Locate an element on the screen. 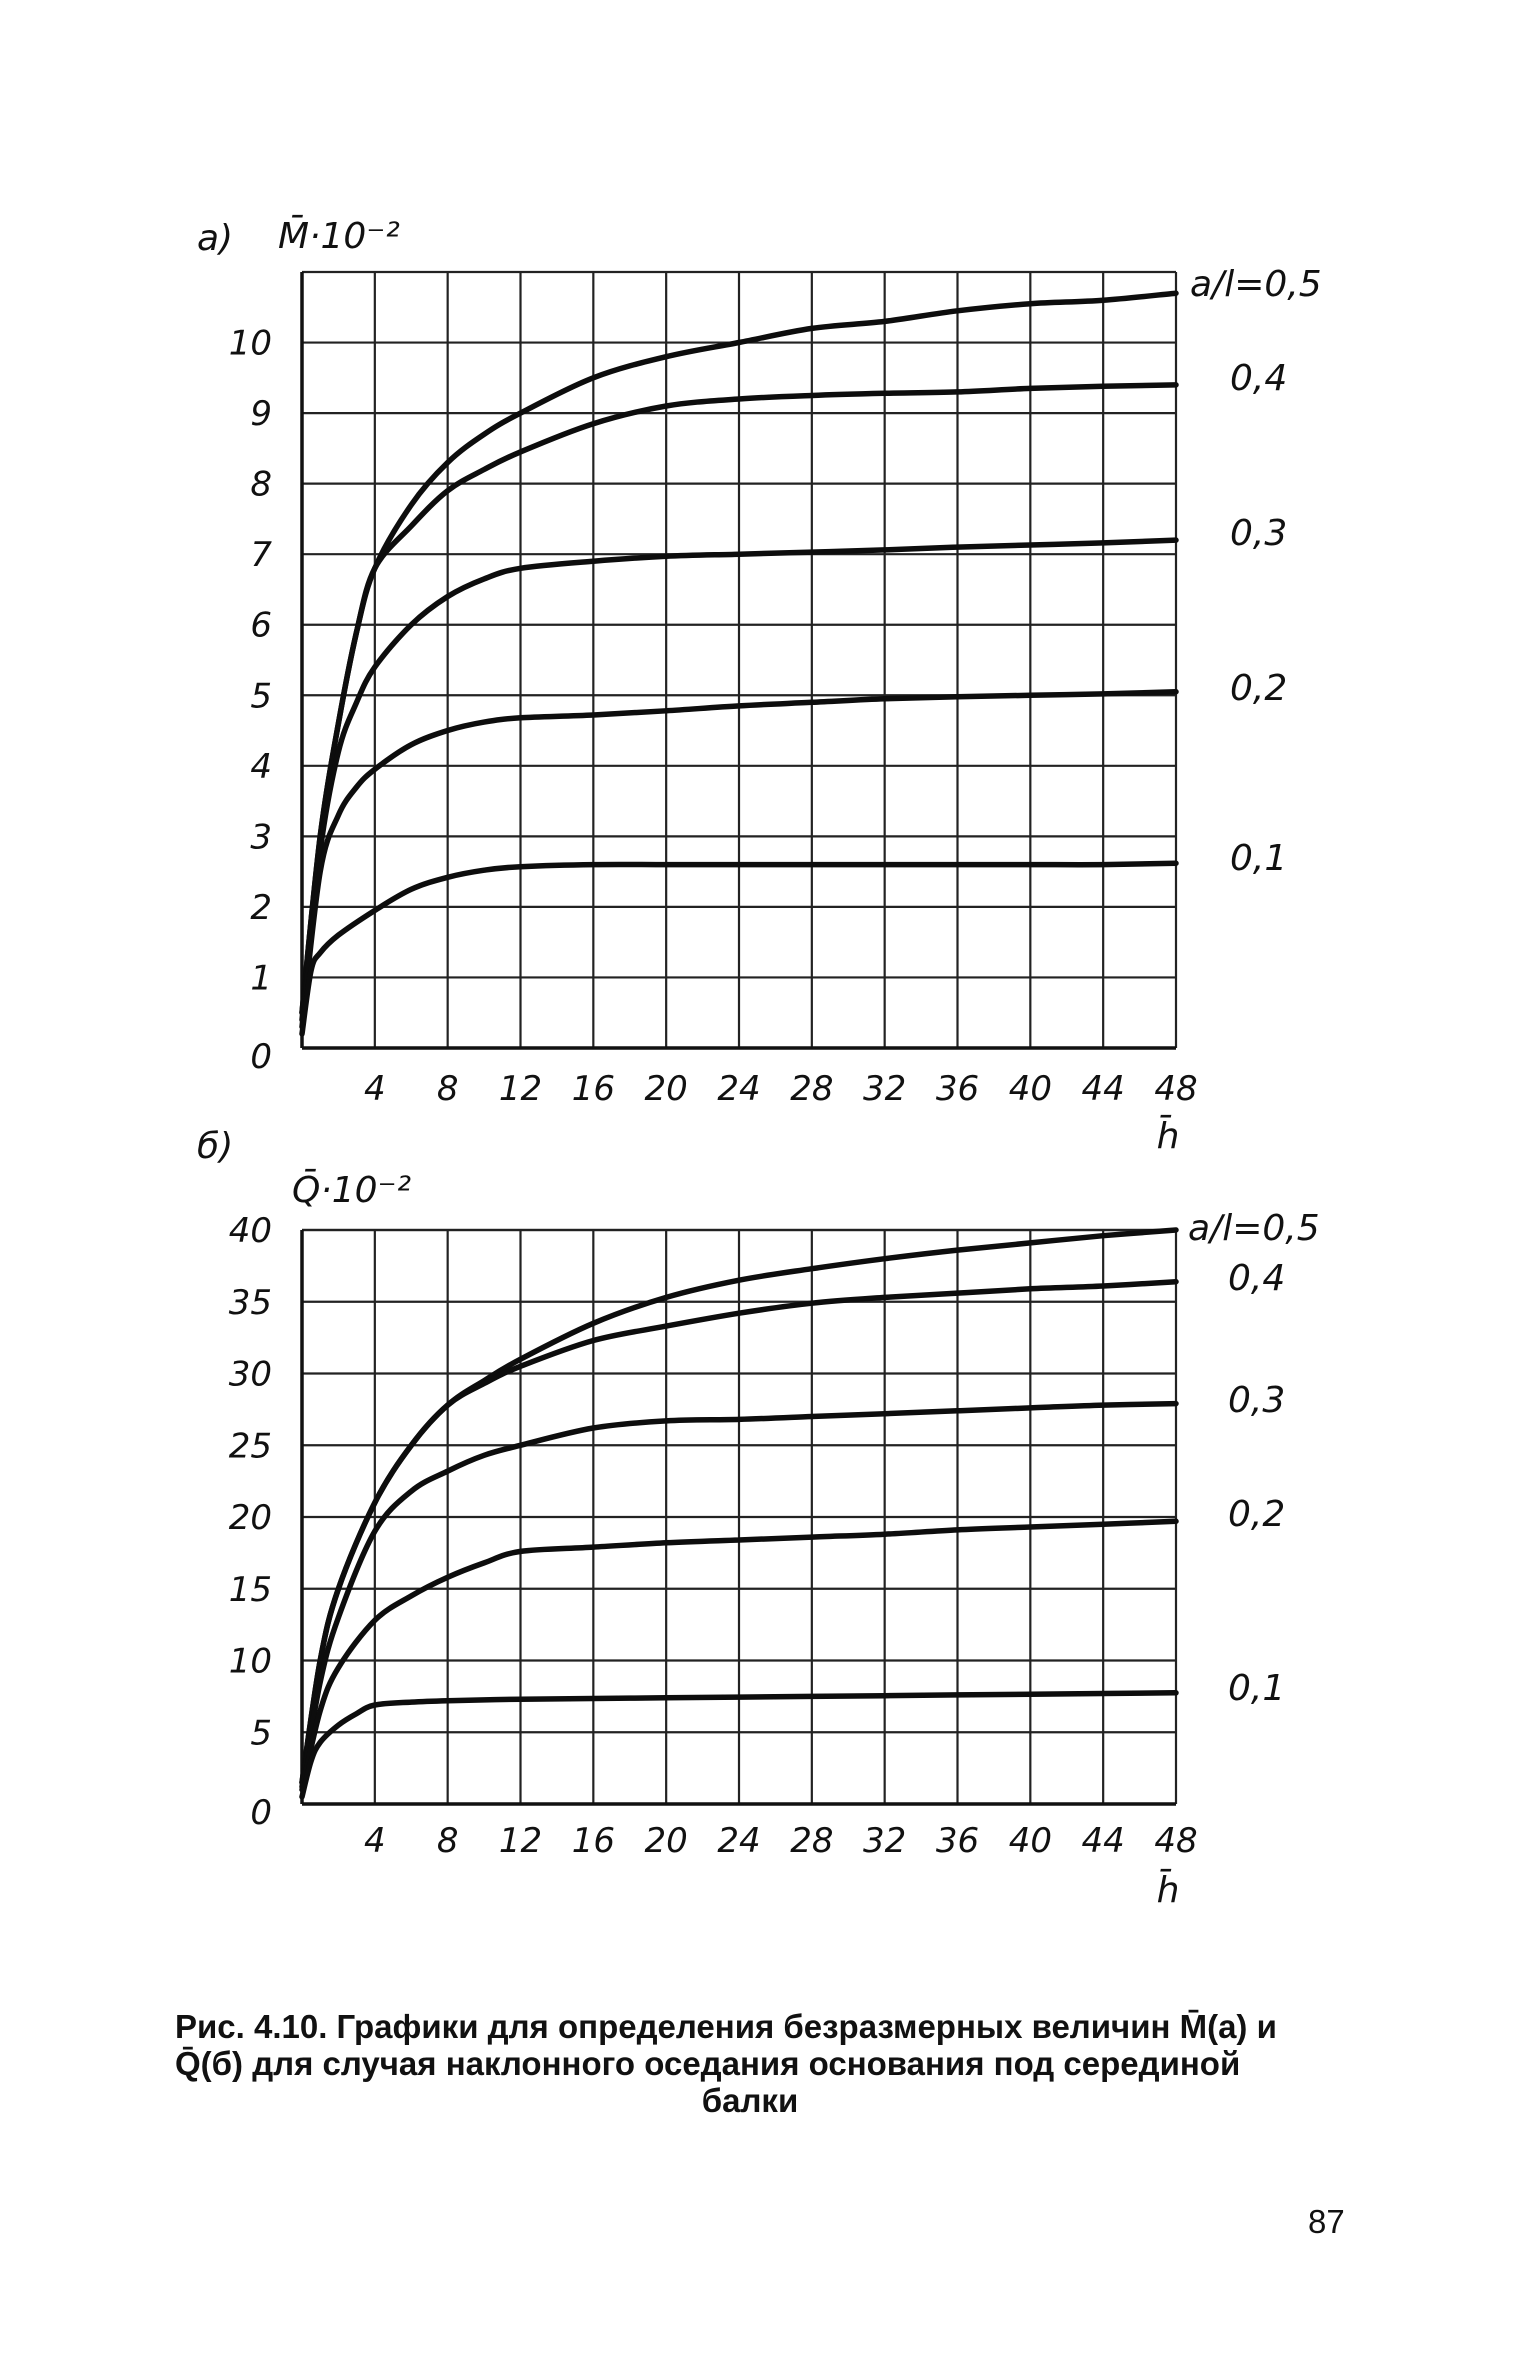 The image size is (1536, 2363). y-tick-label: 40 is located at coordinates (250, 1231).